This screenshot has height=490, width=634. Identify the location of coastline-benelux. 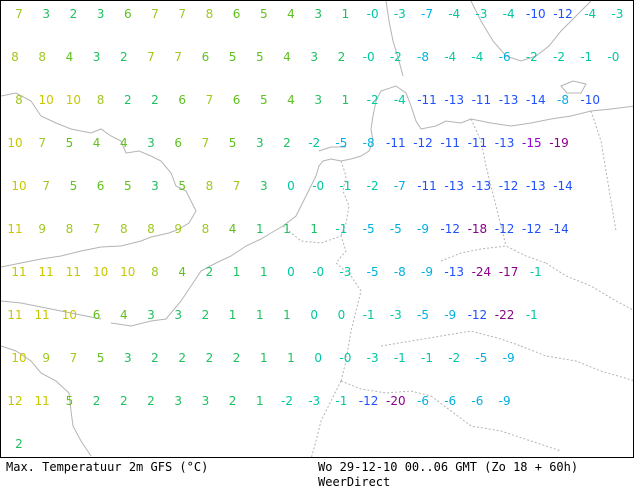
(306, 196).